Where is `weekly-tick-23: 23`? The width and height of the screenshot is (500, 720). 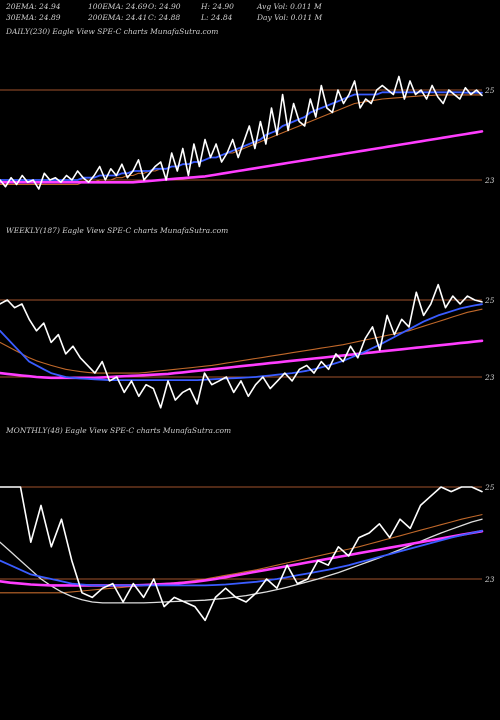 weekly-tick-23: 23 is located at coordinates (489, 377).